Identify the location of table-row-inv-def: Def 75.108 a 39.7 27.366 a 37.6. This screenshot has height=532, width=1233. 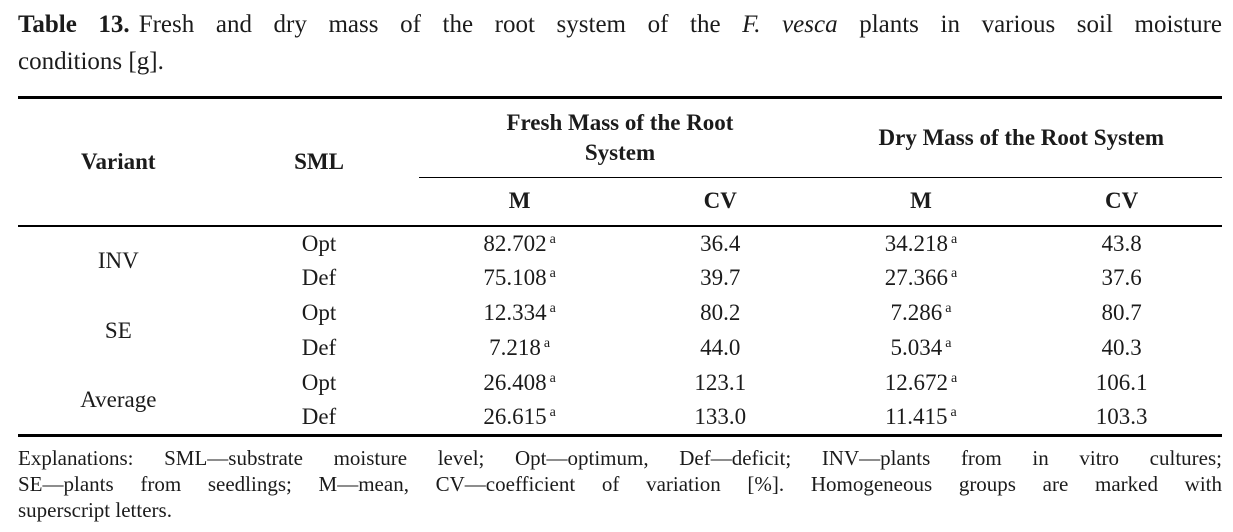
(620, 278).